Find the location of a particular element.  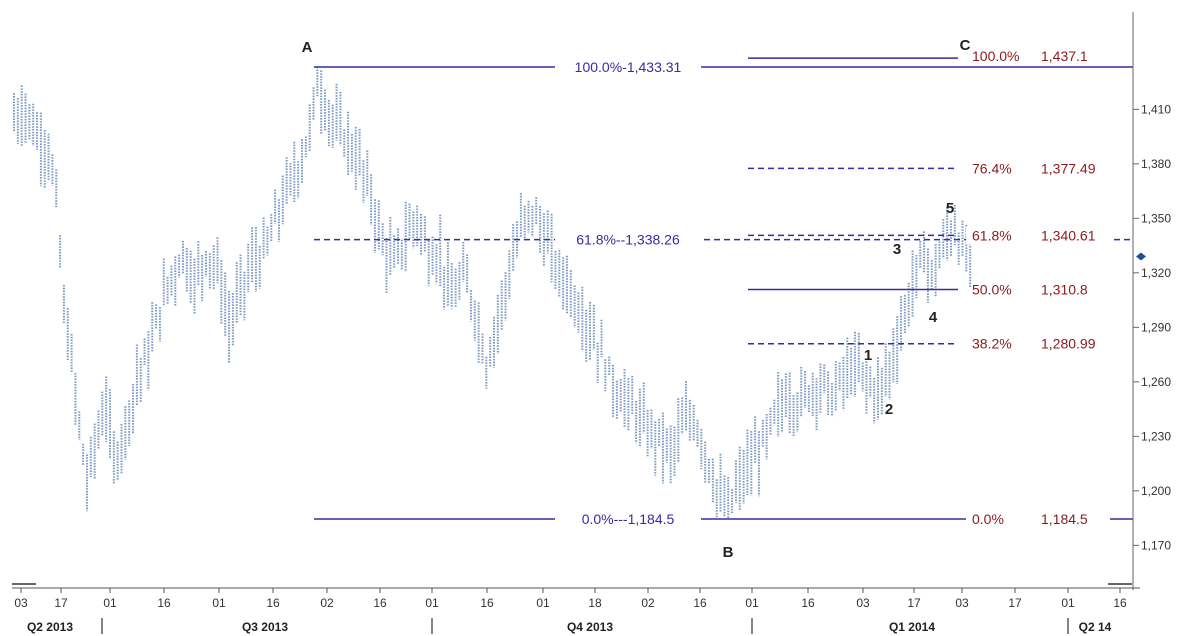

y-tick-label: 1,260 is located at coordinates (1156, 382).